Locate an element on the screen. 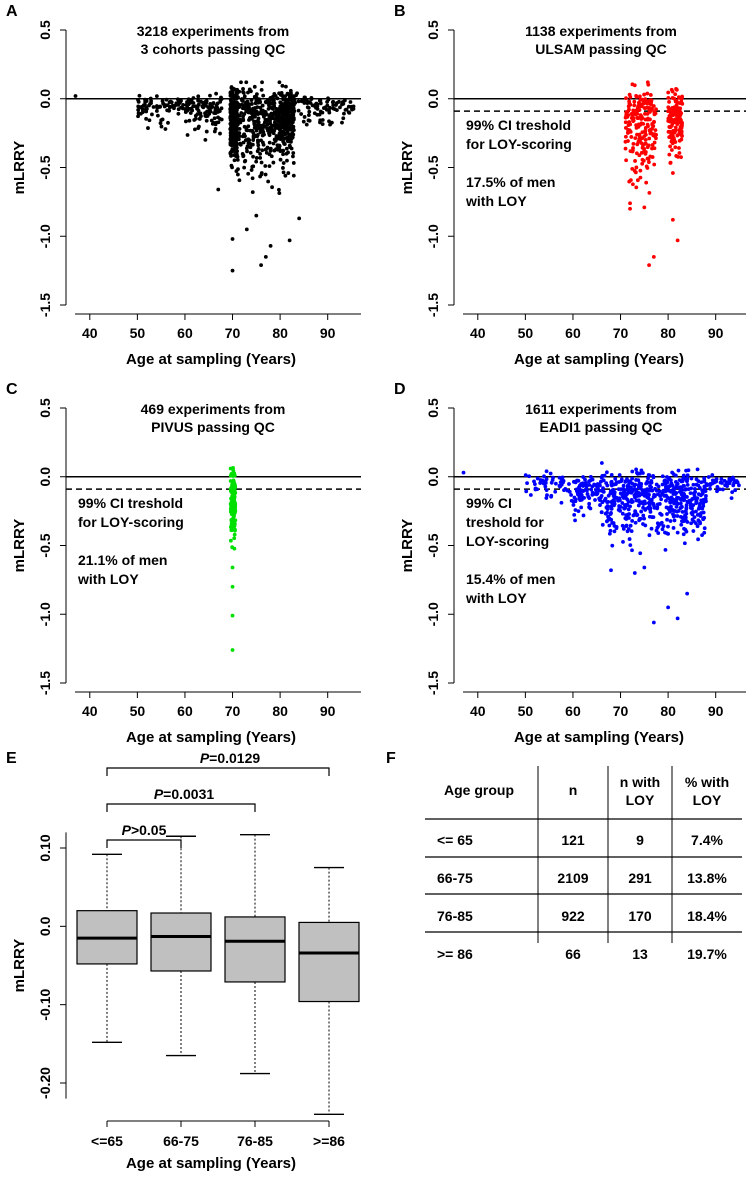  table-cell: 66 is located at coordinates (573, 954).